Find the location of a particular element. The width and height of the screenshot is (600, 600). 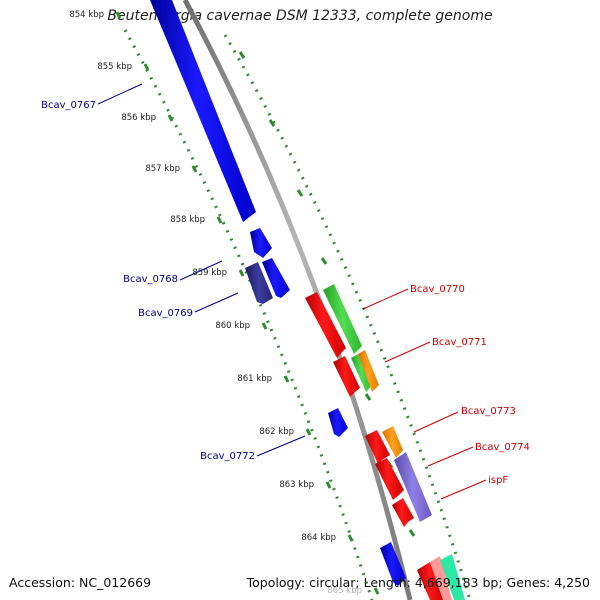

label-bcav-0768: Bcav_0768 is located at coordinates (150, 279).